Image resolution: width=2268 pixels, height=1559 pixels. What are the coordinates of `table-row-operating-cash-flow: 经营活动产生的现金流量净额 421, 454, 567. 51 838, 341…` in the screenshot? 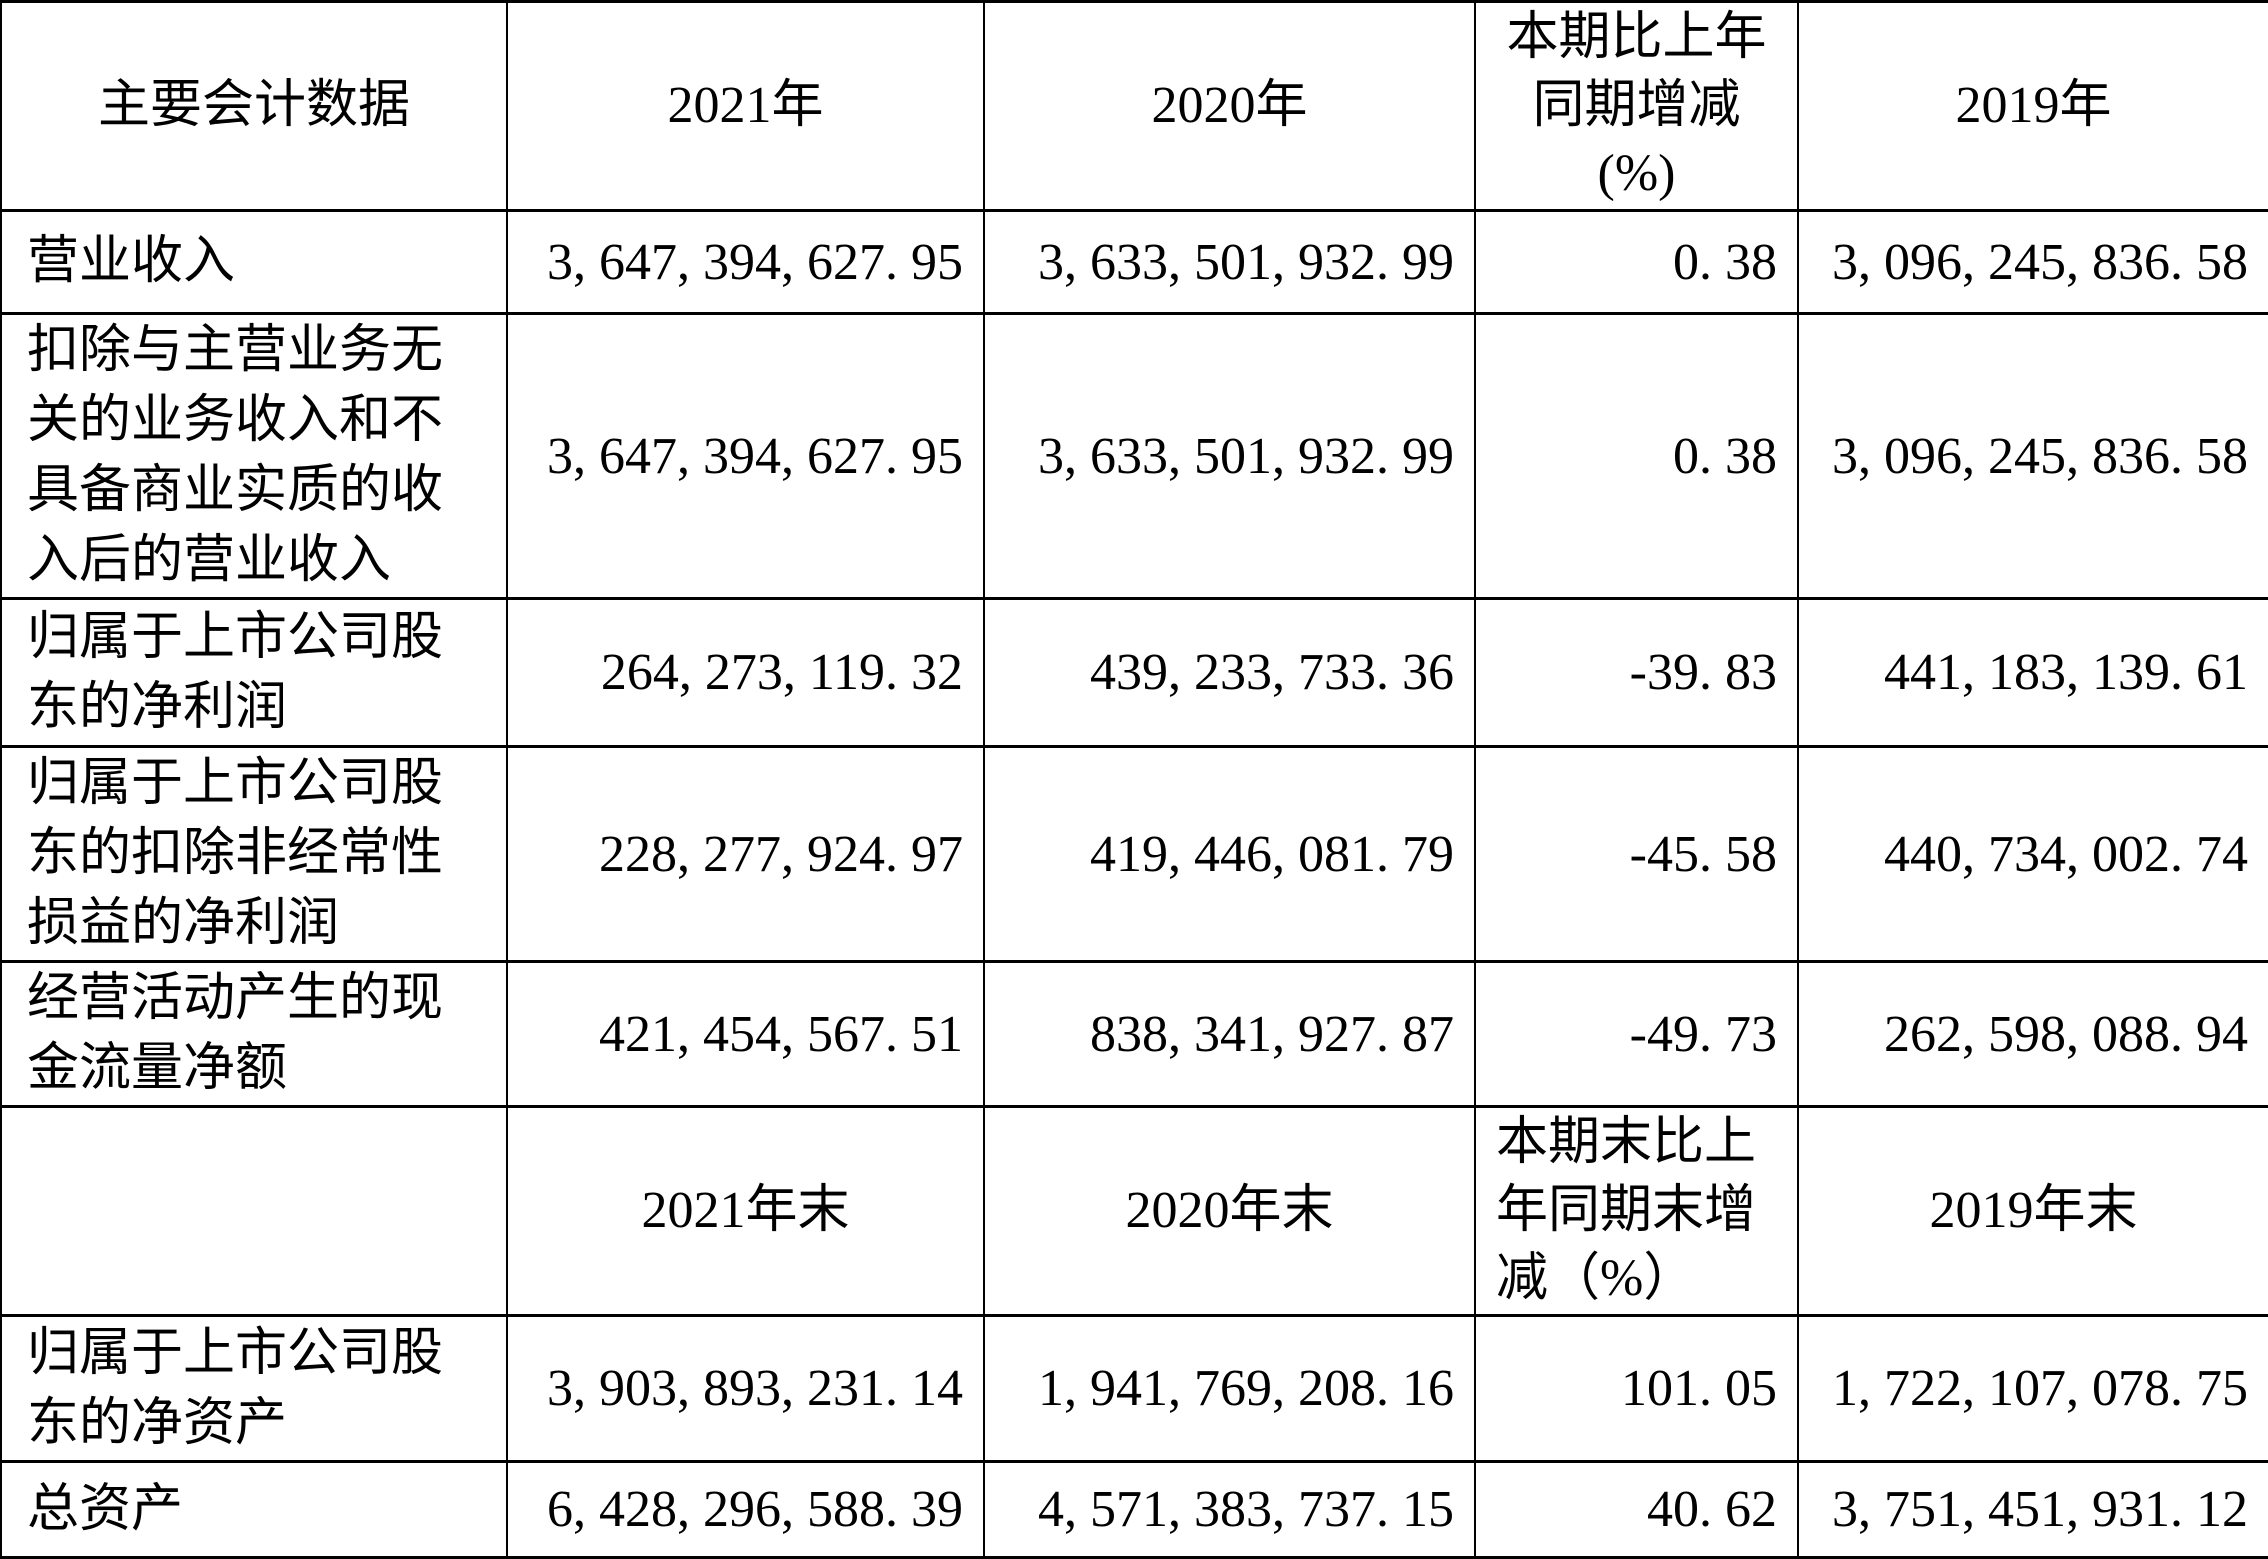 It's located at (1134, 1034).